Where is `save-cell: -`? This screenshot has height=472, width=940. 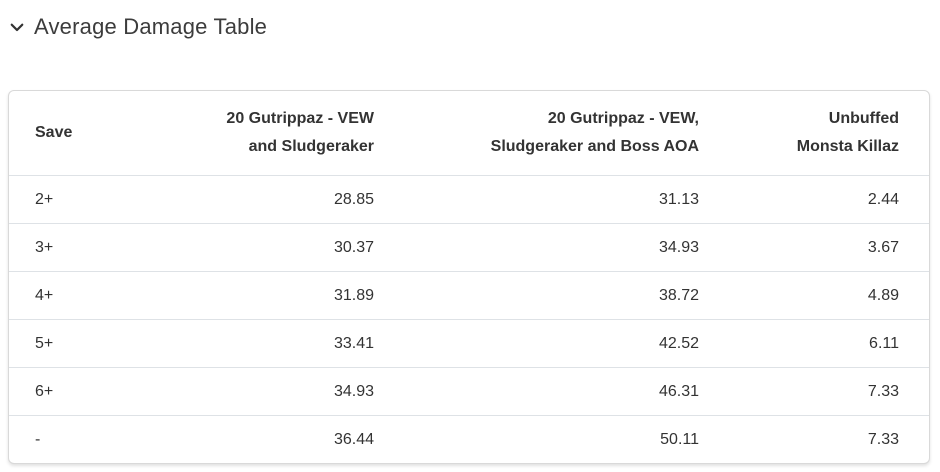
save-cell: - is located at coordinates (74, 439).